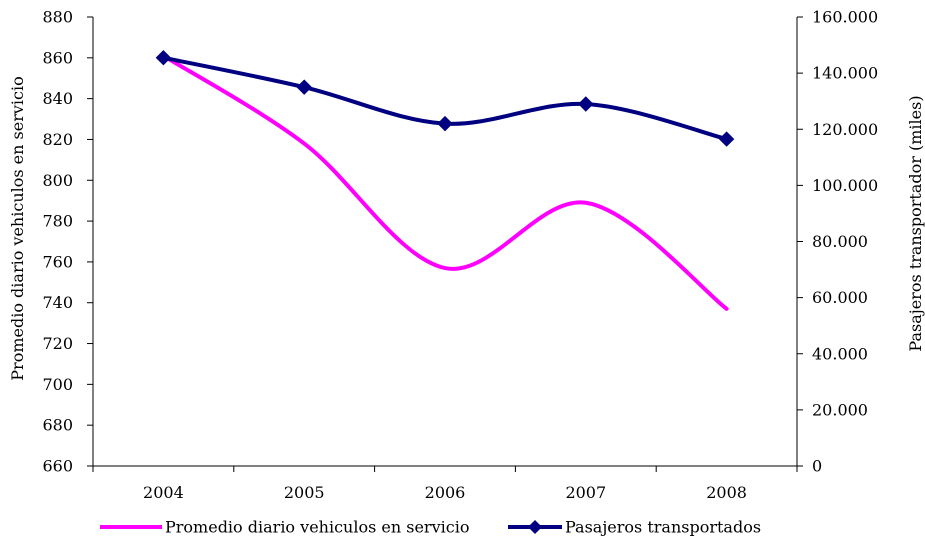  What do you see at coordinates (57, 139) in the screenshot?
I see `y-left-tick-label: 820` at bounding box center [57, 139].